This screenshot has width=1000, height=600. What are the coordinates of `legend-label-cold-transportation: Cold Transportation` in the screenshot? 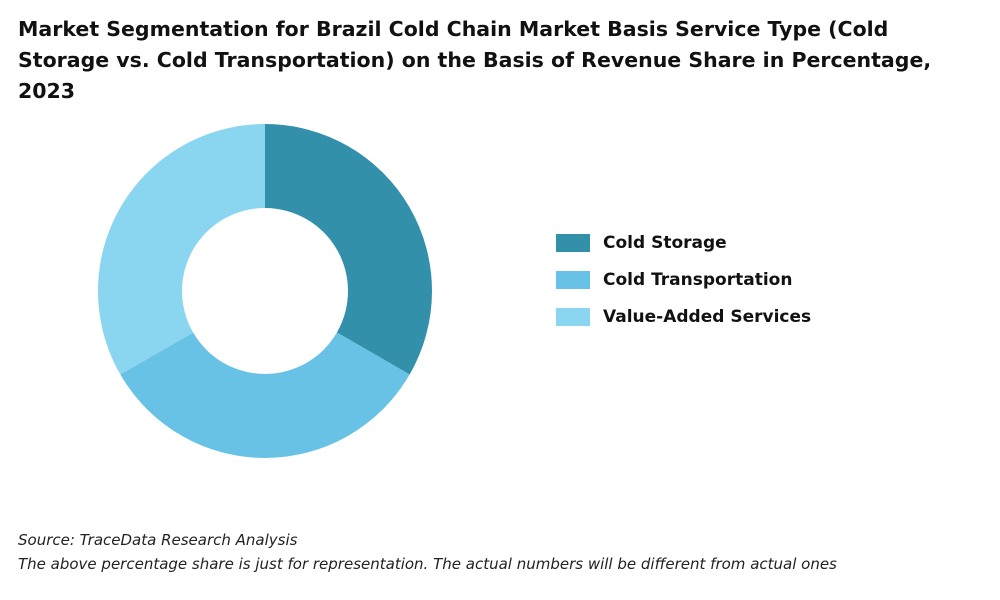 It's located at (698, 279).